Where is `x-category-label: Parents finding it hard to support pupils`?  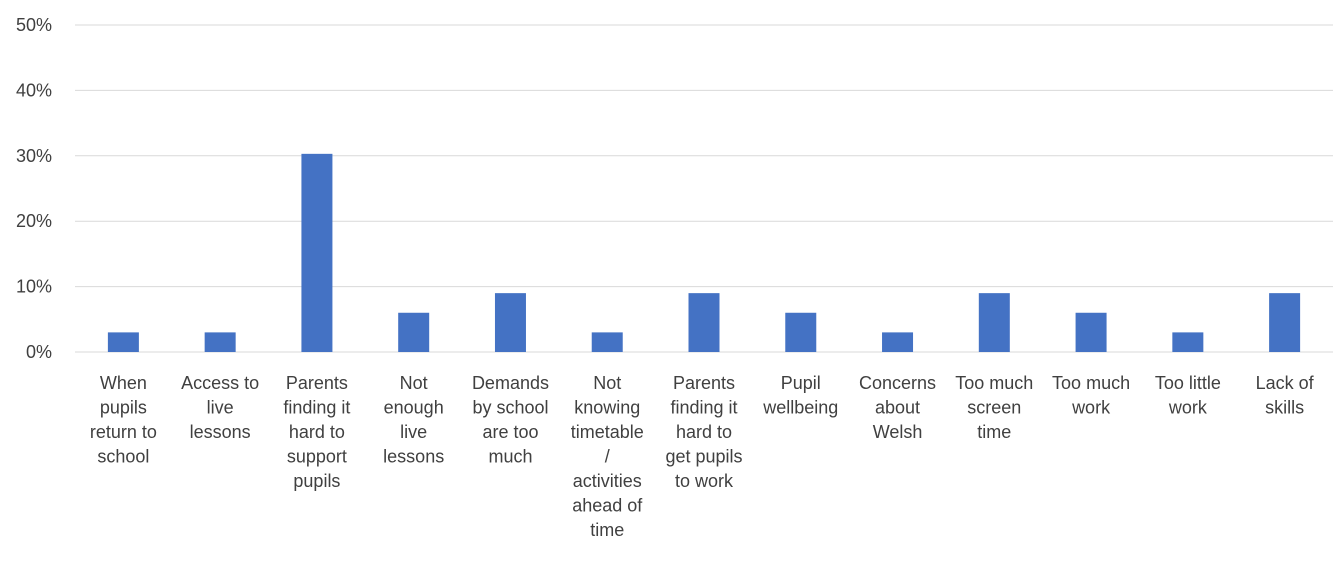
x-category-label: Parents finding it hard to support pupils is located at coordinates (316, 432).